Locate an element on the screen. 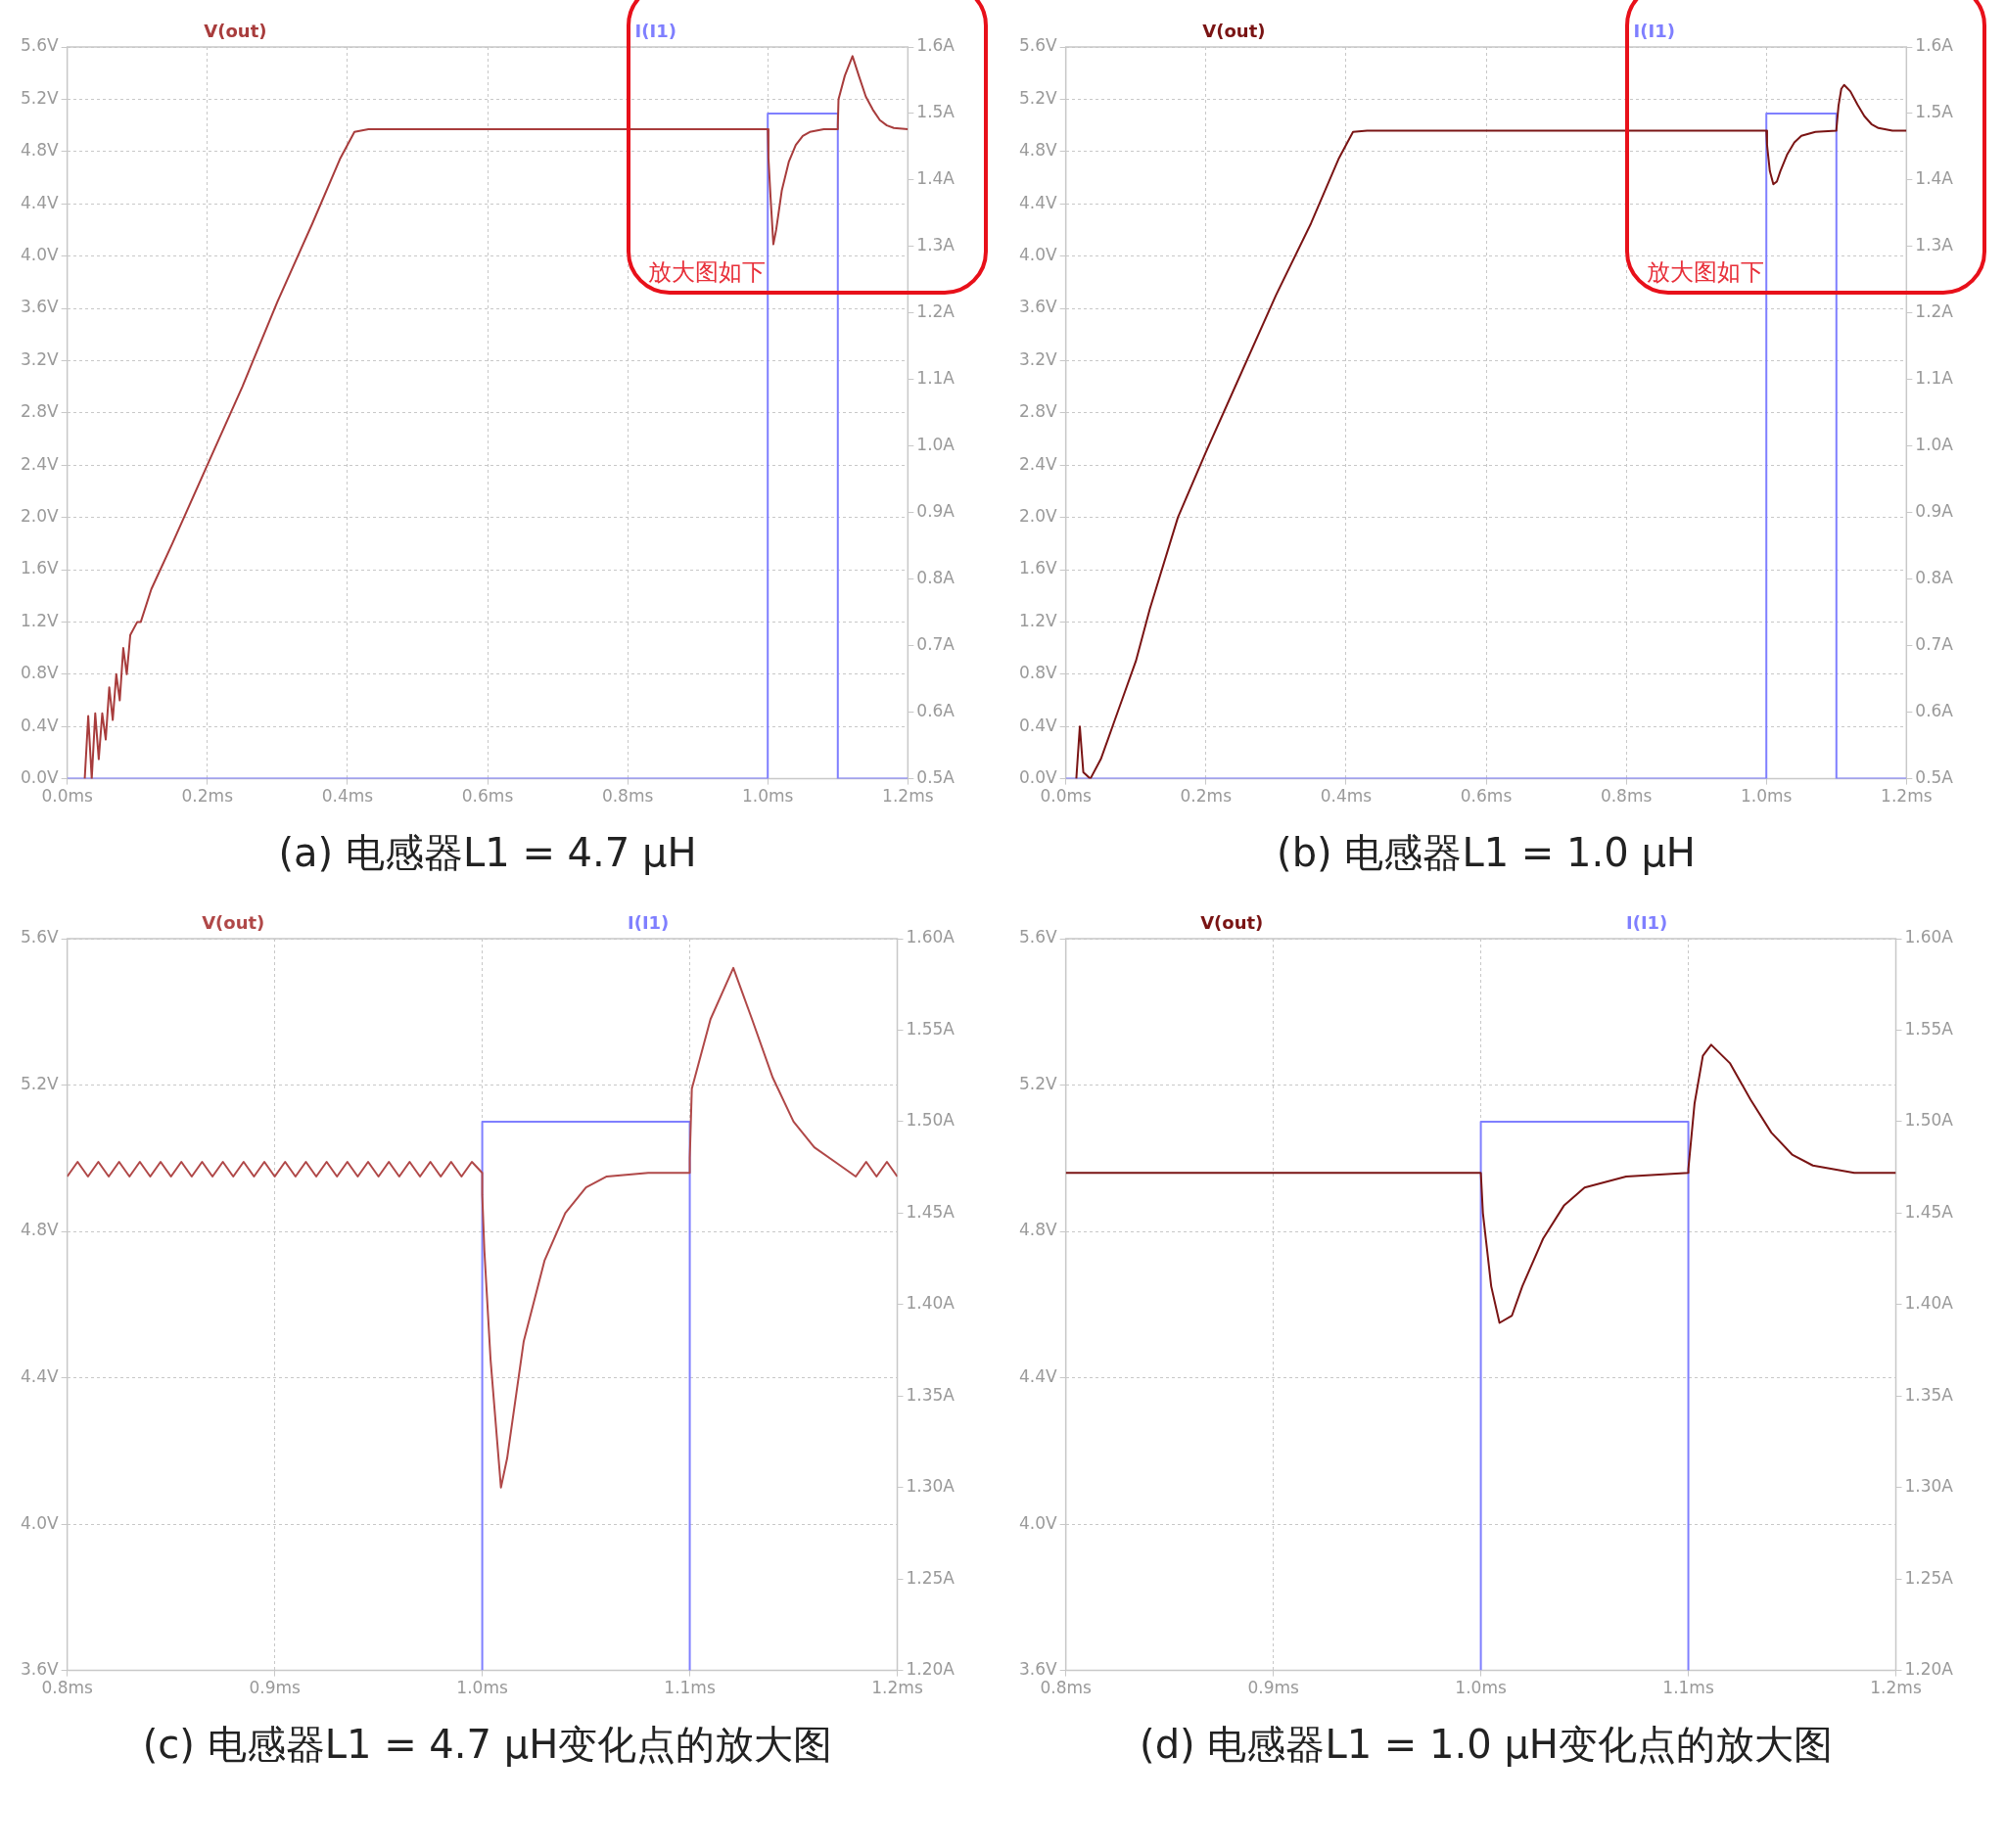 This screenshot has height=1848, width=2005. x-tick-label: 0.9ms is located at coordinates (275, 1688).